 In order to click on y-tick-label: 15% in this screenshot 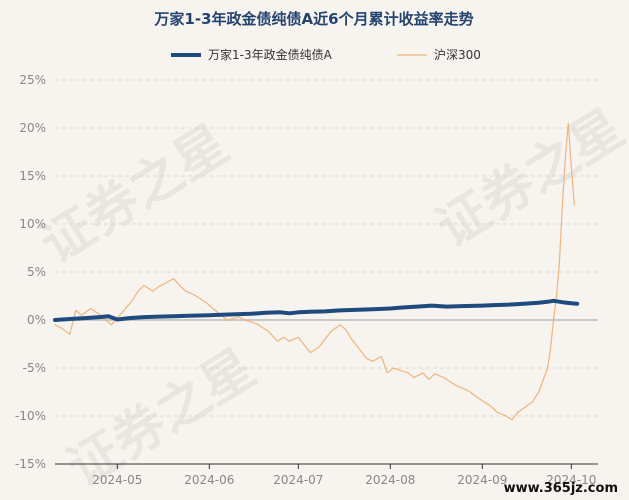, I will do `click(32, 176)`.